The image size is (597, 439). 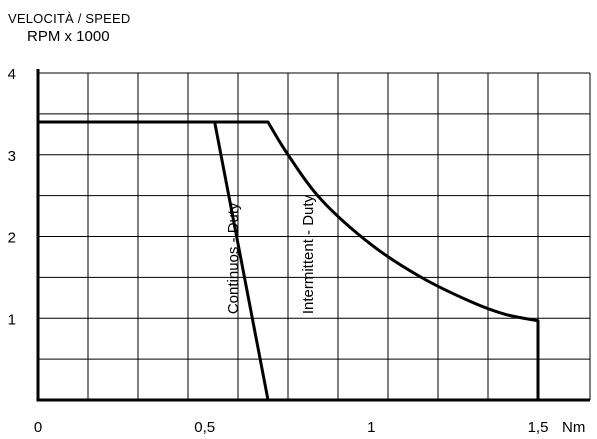 What do you see at coordinates (204, 427) in the screenshot?
I see `x-tick-label: 0,5` at bounding box center [204, 427].